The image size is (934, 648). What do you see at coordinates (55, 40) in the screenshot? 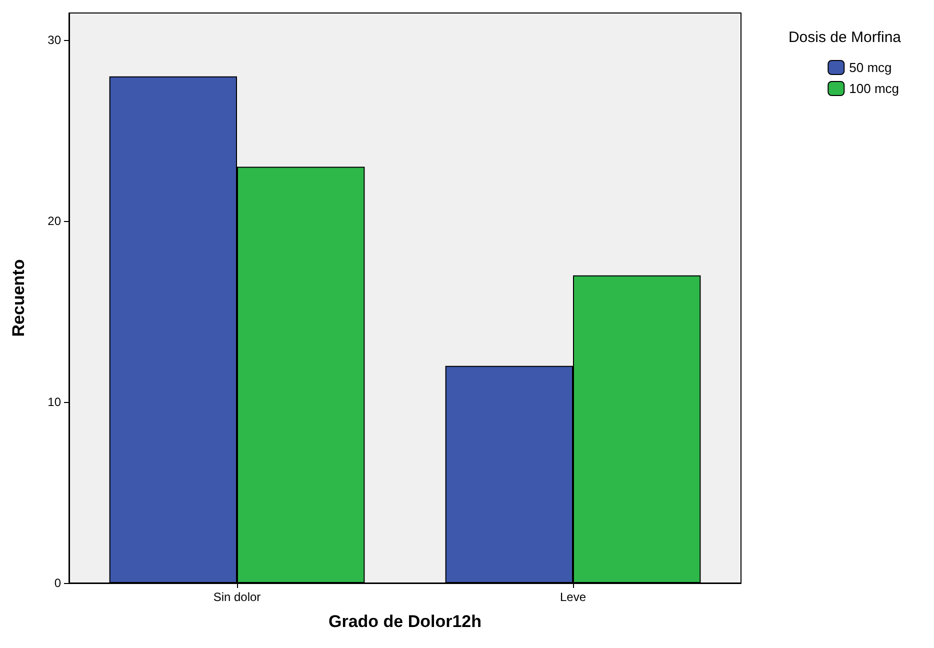
I see `y-tick-label: 30` at bounding box center [55, 40].